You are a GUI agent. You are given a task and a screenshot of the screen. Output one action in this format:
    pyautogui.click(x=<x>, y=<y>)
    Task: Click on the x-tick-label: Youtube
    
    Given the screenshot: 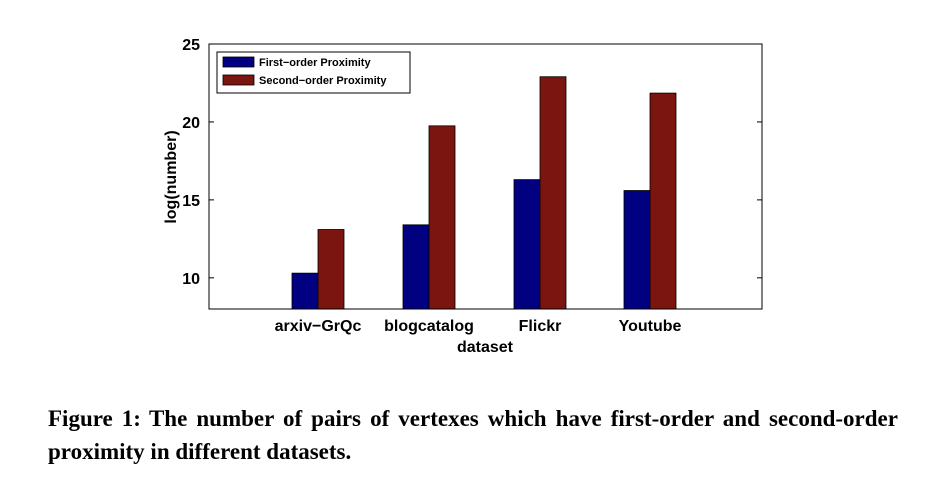 What is the action you would take?
    pyautogui.click(x=650, y=326)
    